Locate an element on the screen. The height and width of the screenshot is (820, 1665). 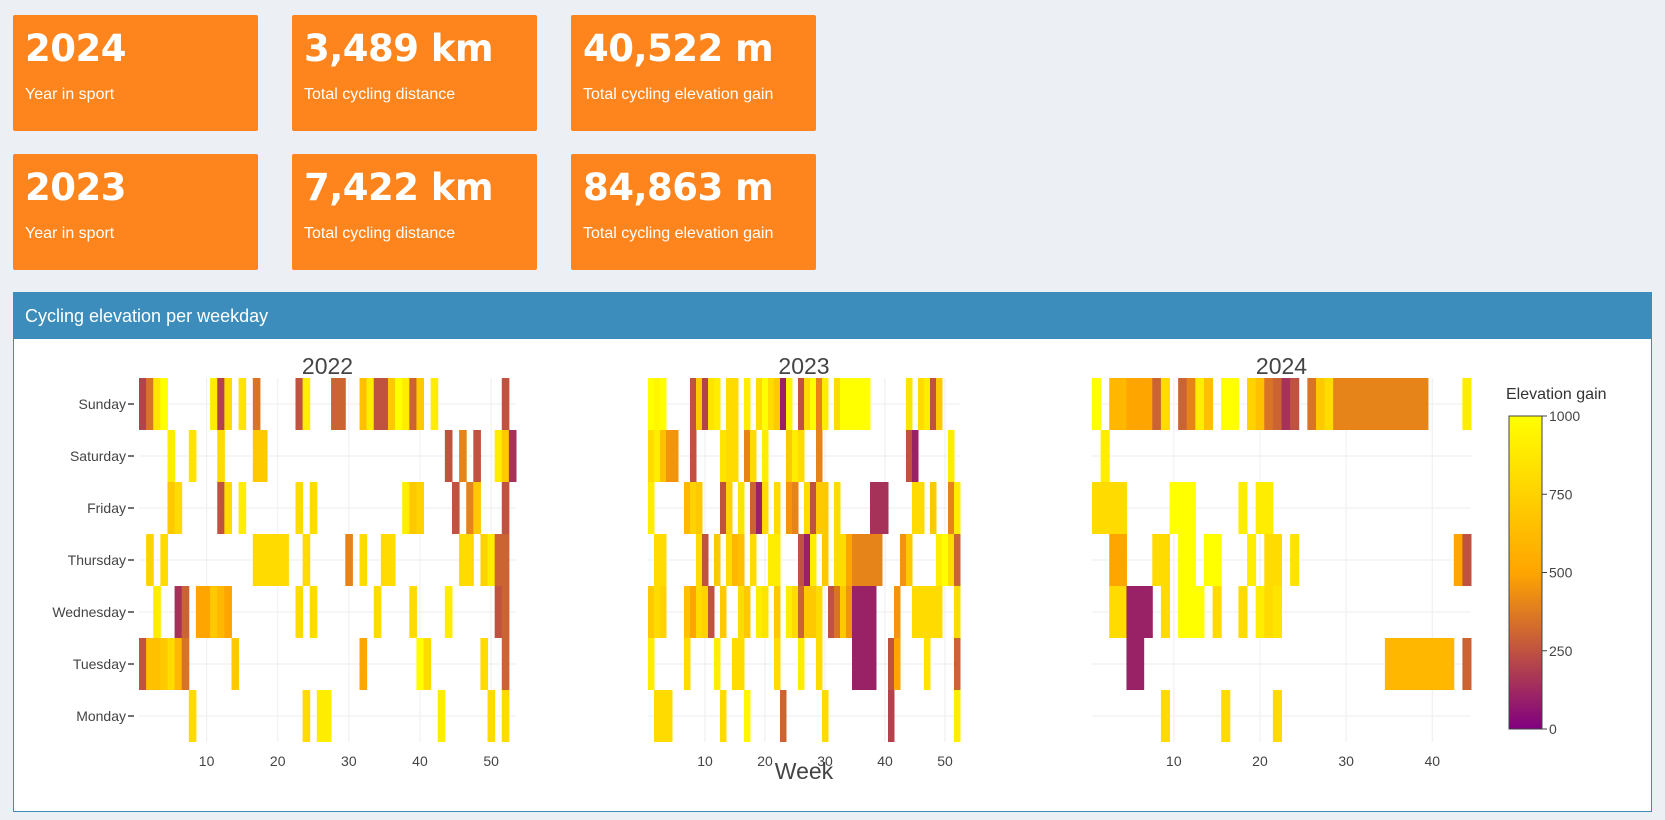
stat-value: 2023 is located at coordinates (75, 187).